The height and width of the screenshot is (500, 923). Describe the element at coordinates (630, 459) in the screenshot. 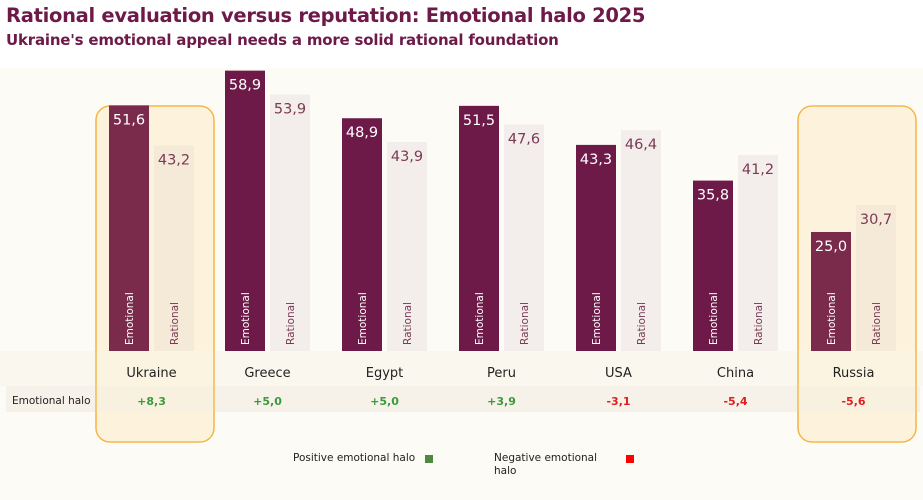

I see `negative-halo-swatch` at that location.